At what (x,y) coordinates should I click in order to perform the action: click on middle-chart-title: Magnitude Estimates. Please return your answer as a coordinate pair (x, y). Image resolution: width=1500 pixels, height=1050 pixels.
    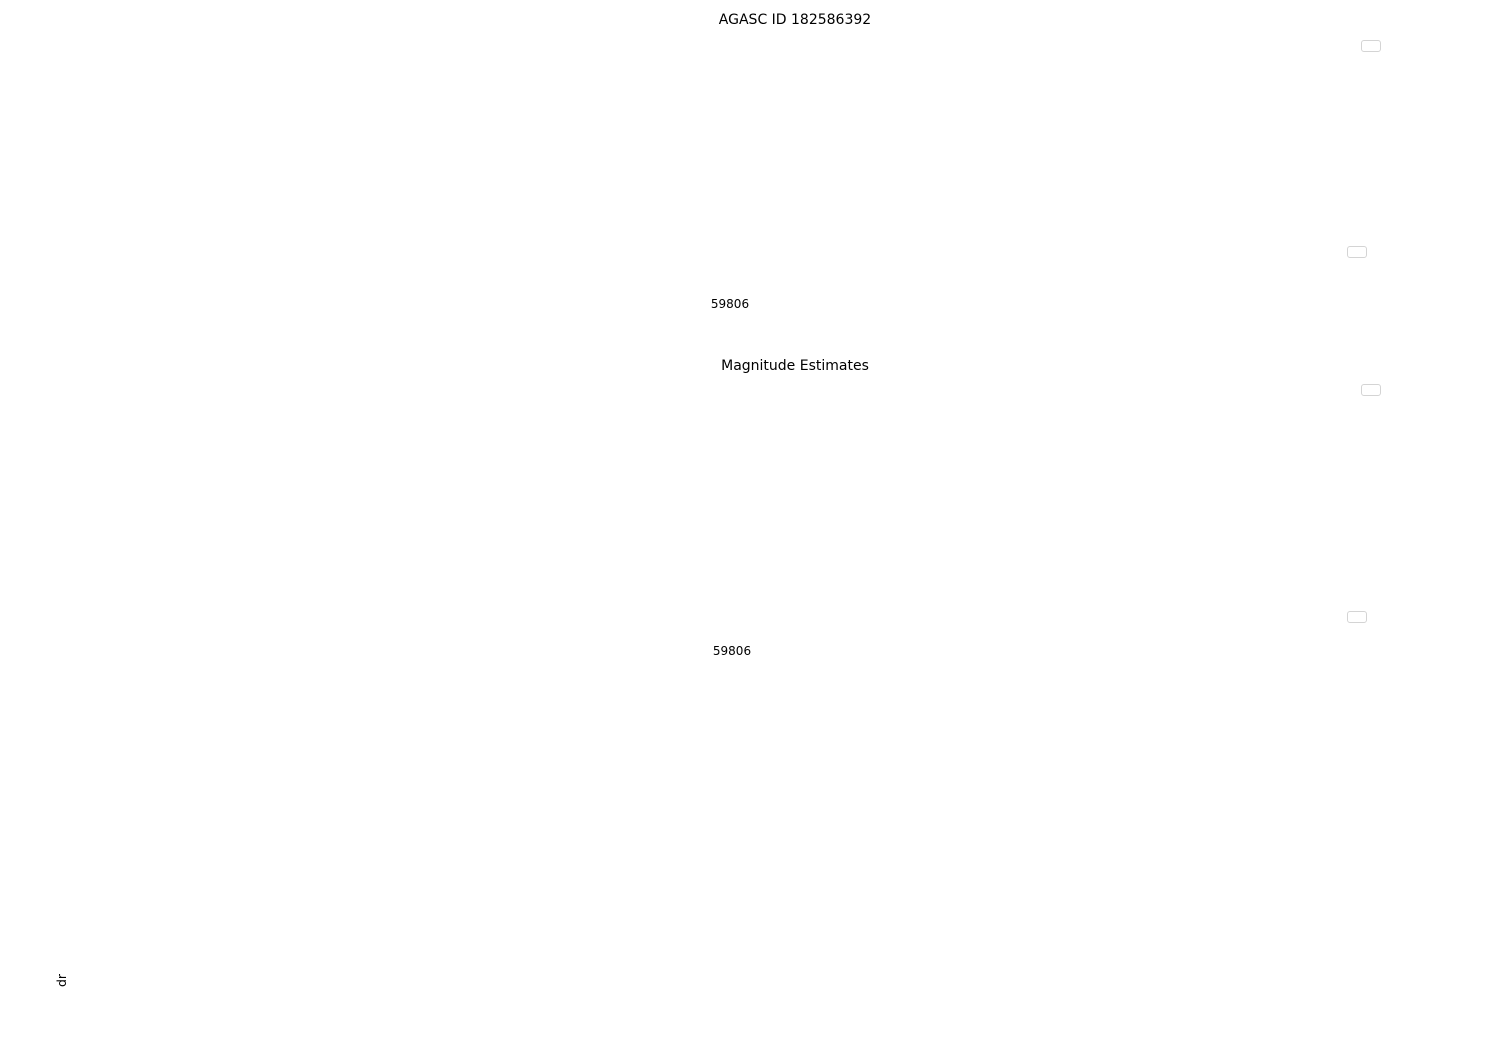
    Looking at the image, I should click on (795, 366).